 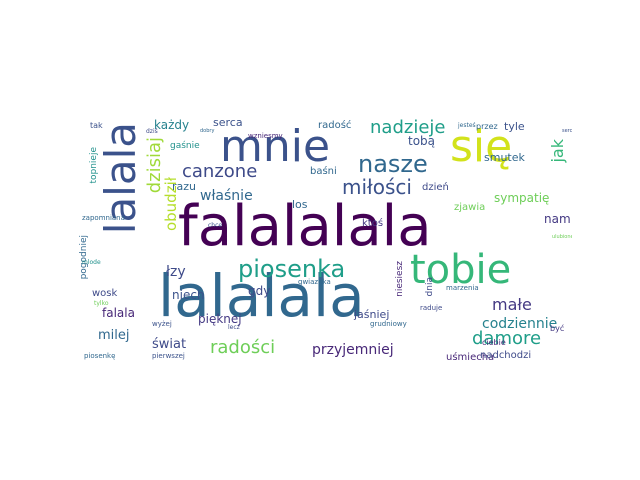 I want to click on word: lalalala, so click(x=261, y=296).